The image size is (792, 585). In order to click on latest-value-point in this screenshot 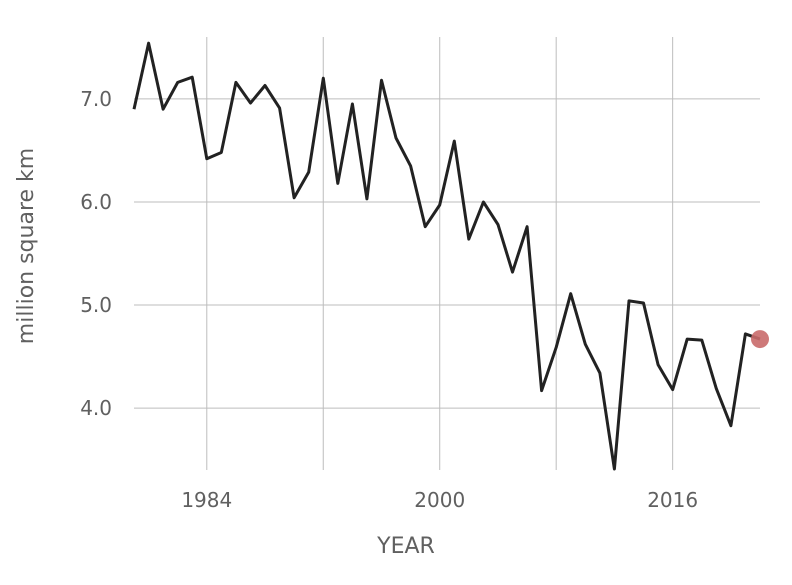, I will do `click(760, 339)`.